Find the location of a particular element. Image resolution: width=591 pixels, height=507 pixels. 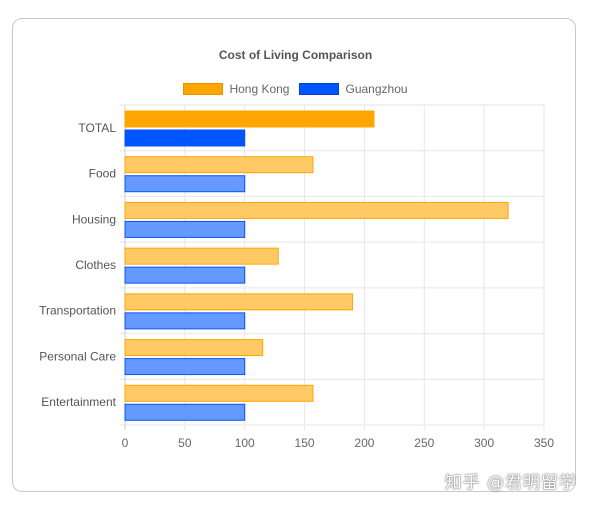

watermark: 知乎 @君明留学 is located at coordinates (510, 483).